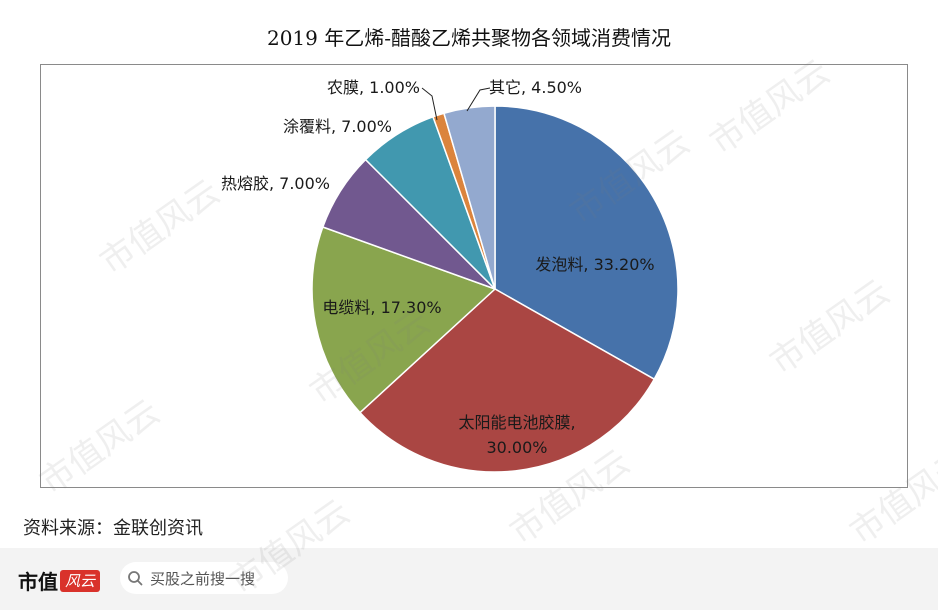 The image size is (938, 610). I want to click on slice-label-6: 农膜, 1.00%, so click(373, 87).